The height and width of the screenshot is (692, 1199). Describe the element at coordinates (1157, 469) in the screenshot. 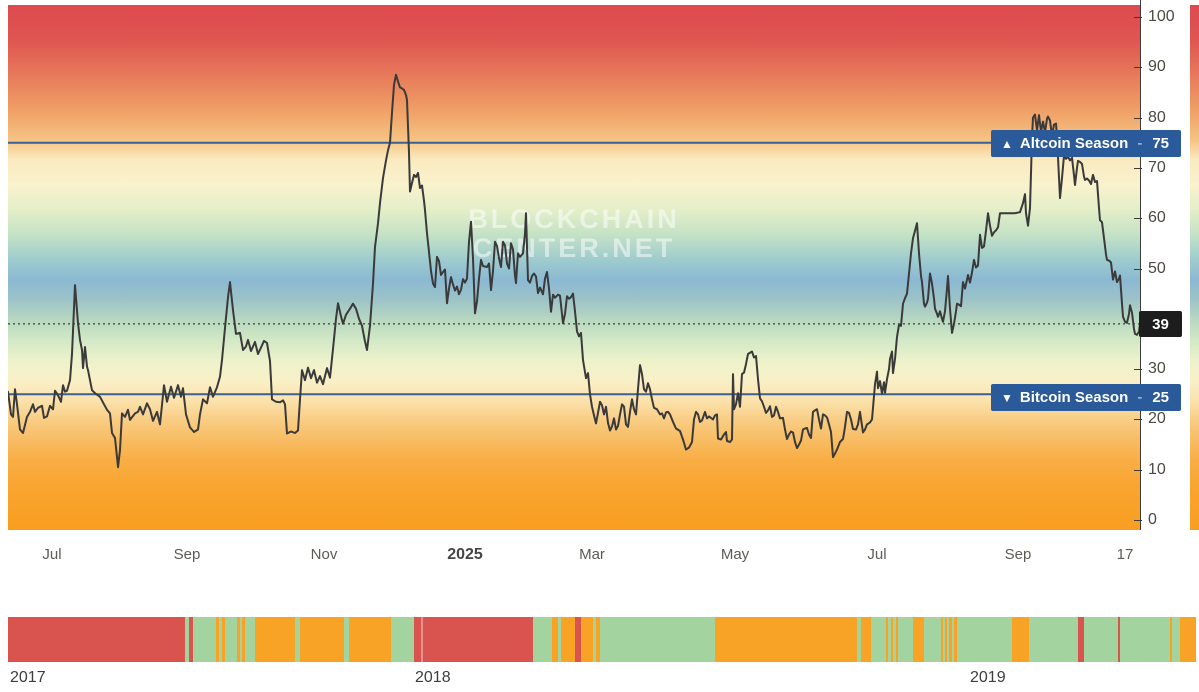

I see `y-tick-label: 10` at that location.